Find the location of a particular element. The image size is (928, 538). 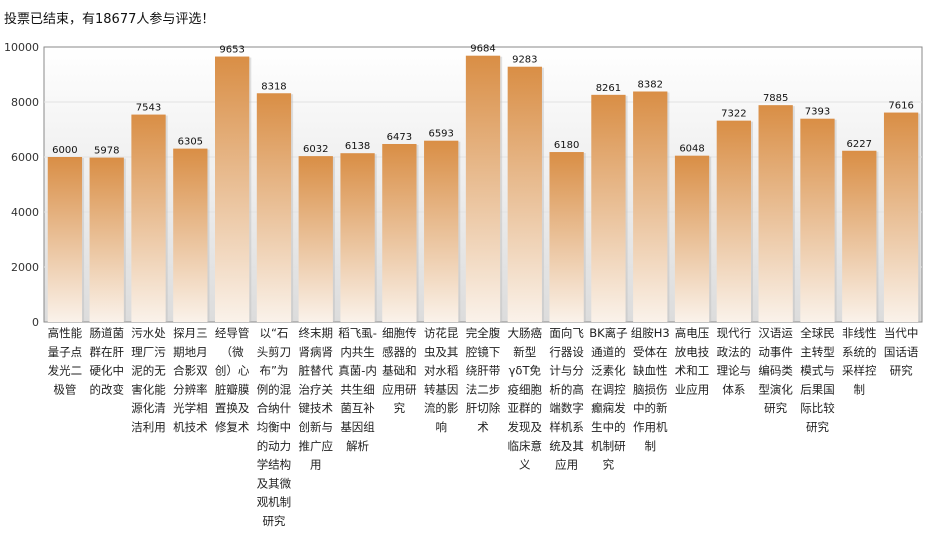

x-category-label: 置换及 is located at coordinates (232, 408).